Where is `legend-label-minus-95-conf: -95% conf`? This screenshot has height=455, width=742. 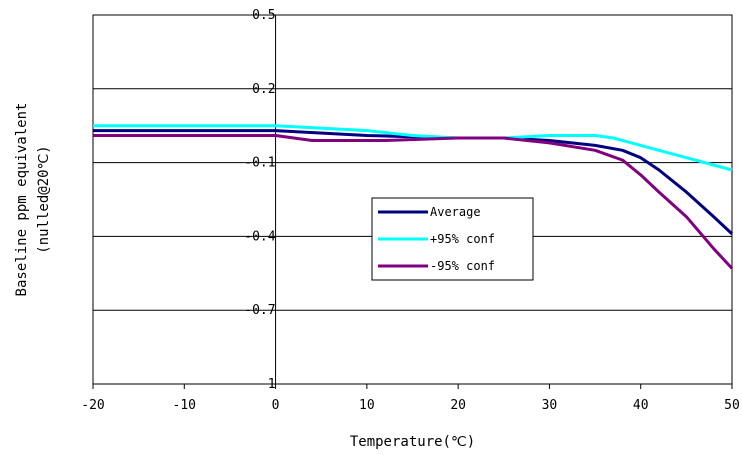 legend-label-minus-95-conf: -95% conf is located at coordinates (462, 266).